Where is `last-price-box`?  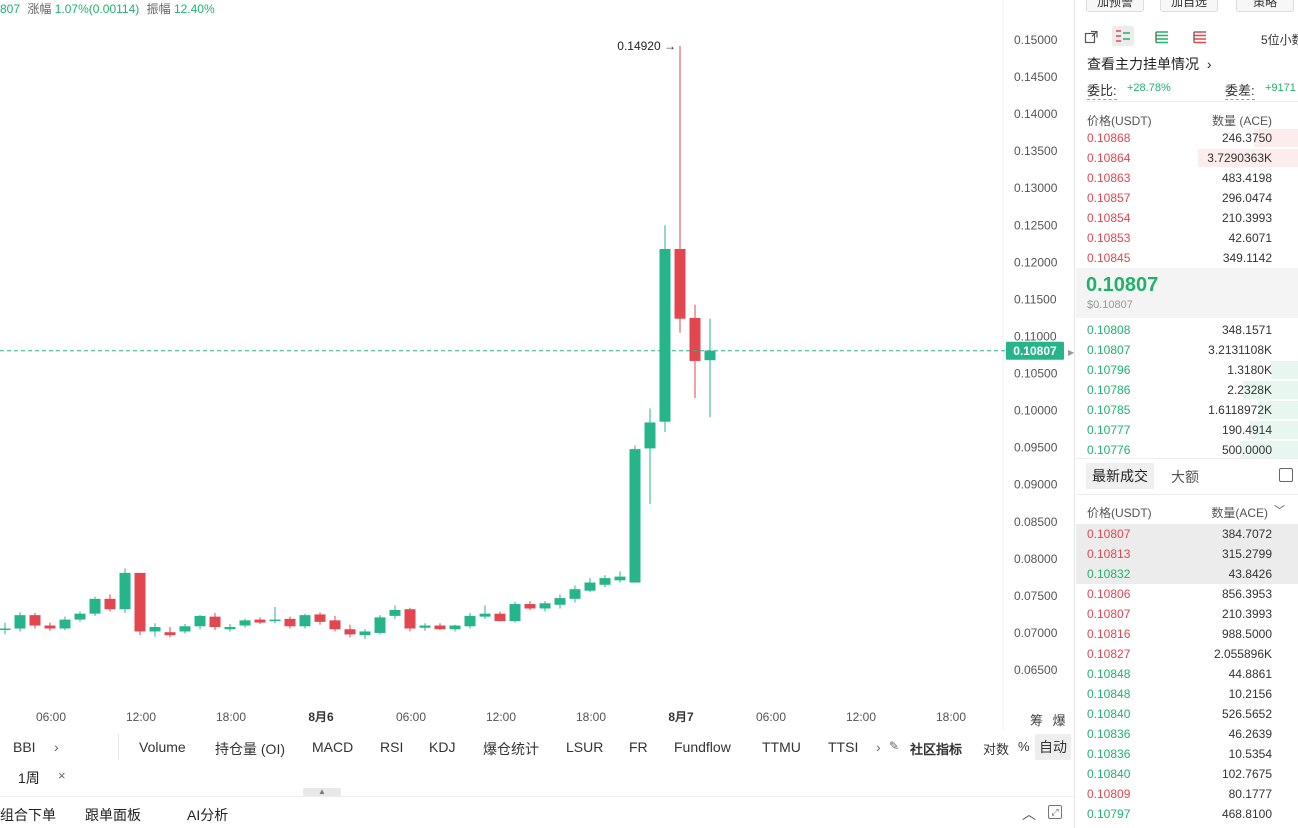 last-price-box is located at coordinates (1187, 293).